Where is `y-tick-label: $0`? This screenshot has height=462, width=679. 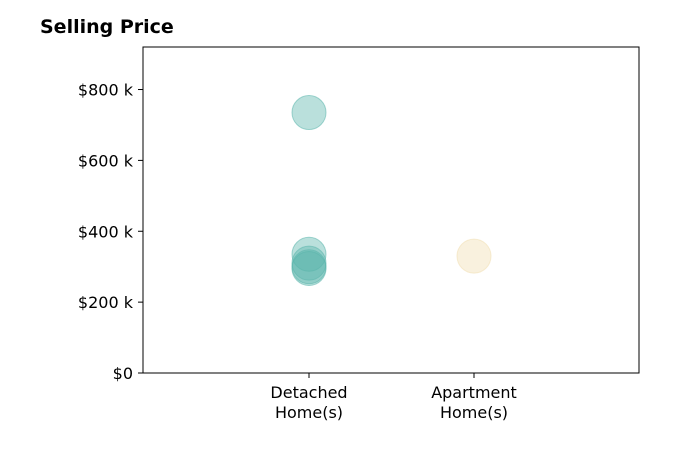 y-tick-label: $0 is located at coordinates (123, 373).